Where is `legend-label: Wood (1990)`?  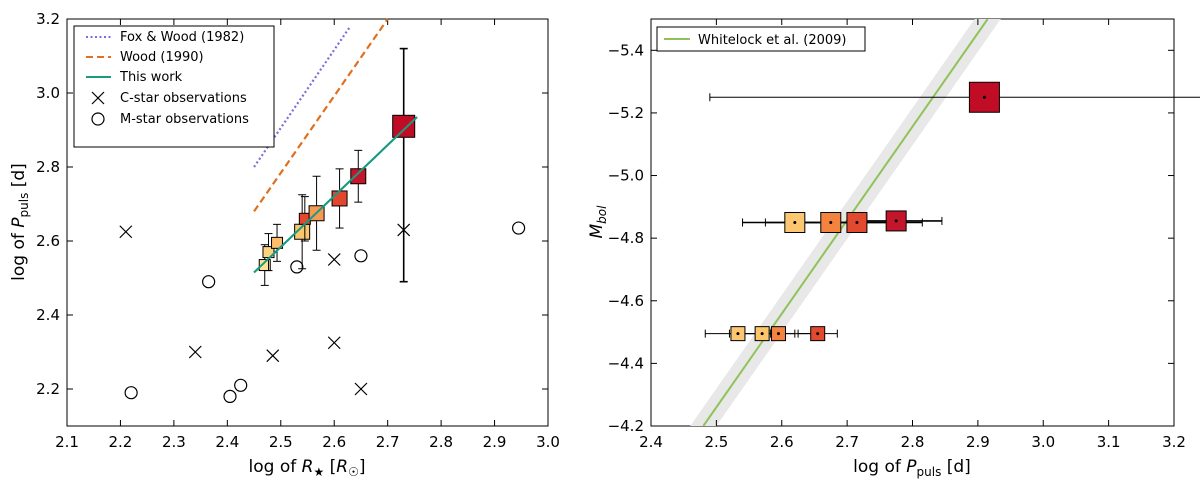 legend-label: Wood (1990) is located at coordinates (162, 57).